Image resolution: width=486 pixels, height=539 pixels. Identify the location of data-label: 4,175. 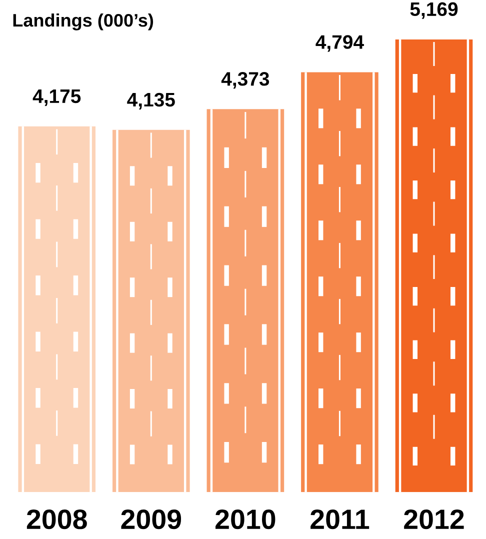
(56, 98).